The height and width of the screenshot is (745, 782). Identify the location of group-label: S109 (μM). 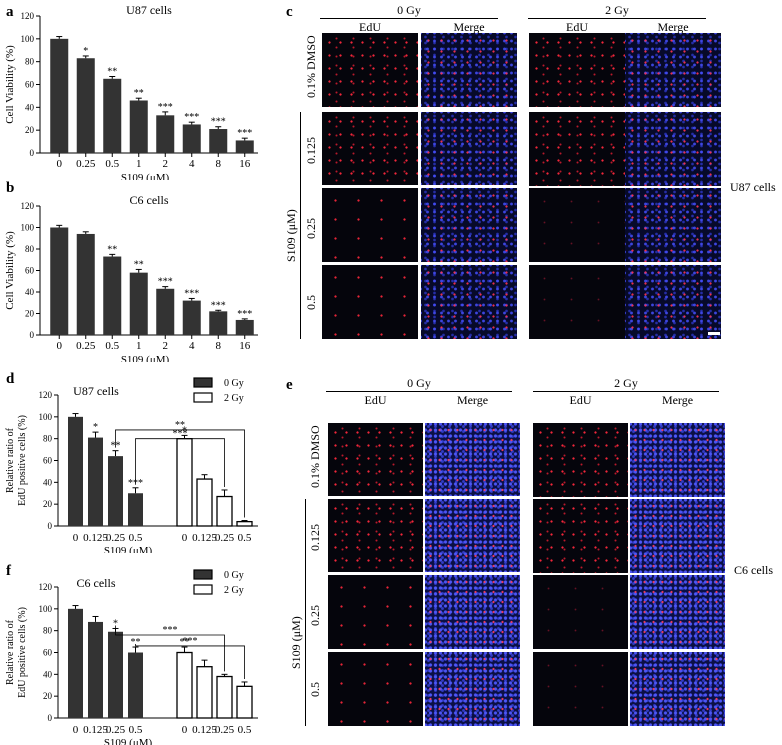
(291, 235).